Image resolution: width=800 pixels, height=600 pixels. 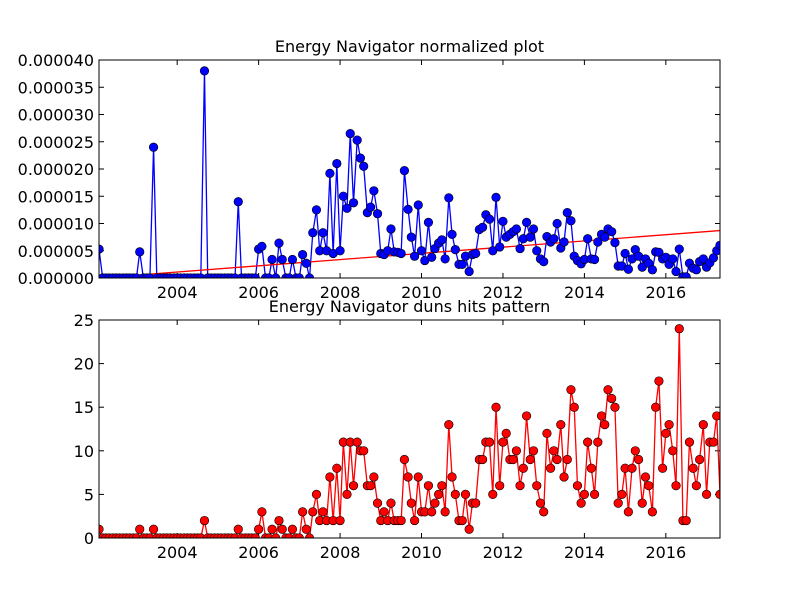 I want to click on y-tick-label: 0.000030, so click(x=56, y=115).